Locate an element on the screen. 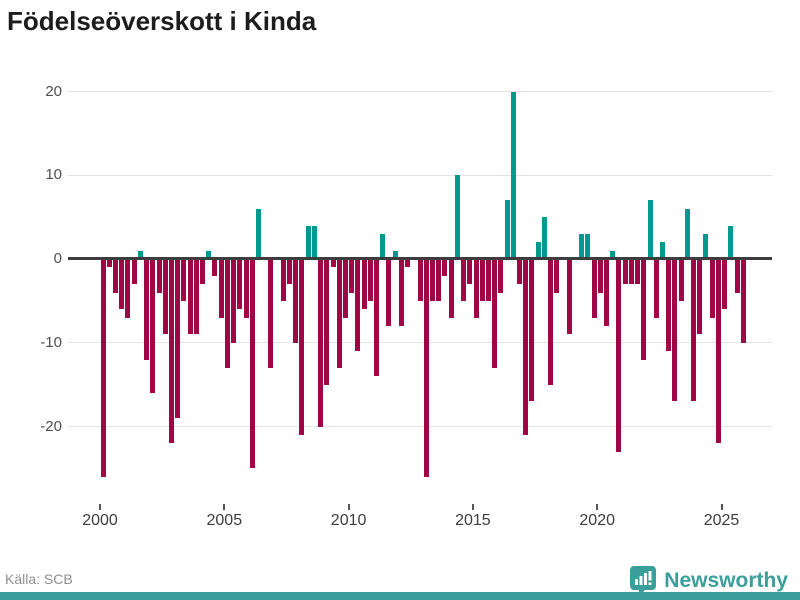 The width and height of the screenshot is (800, 600). y-axis-tick-label: -20 is located at coordinates (51, 426).